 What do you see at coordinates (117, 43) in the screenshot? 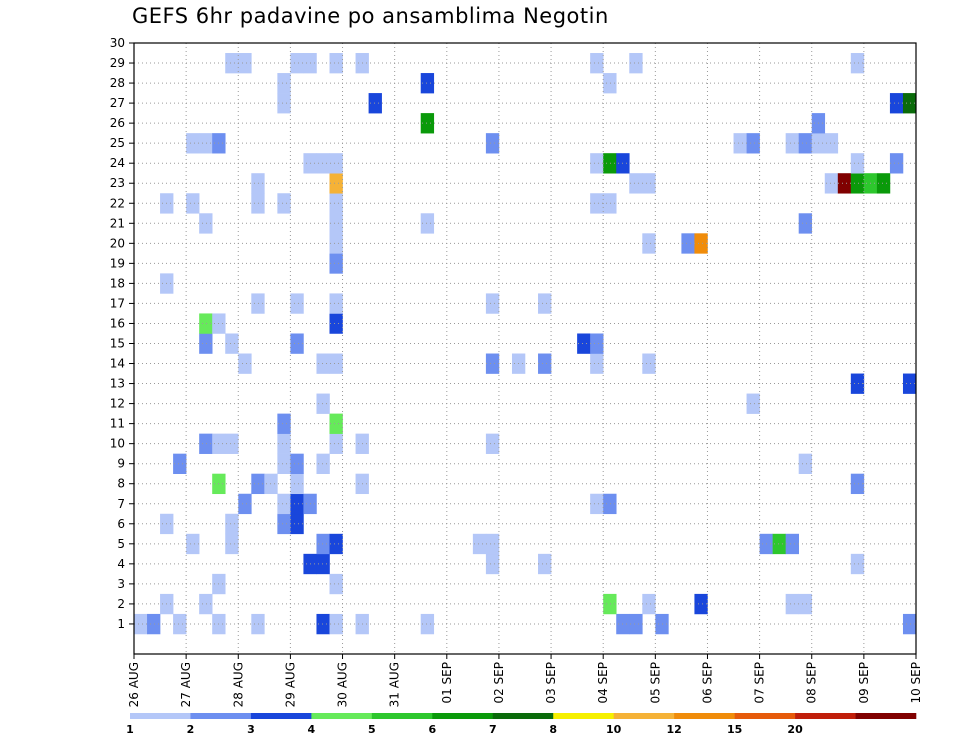
I see `y-tick-label: 30` at bounding box center [117, 43].